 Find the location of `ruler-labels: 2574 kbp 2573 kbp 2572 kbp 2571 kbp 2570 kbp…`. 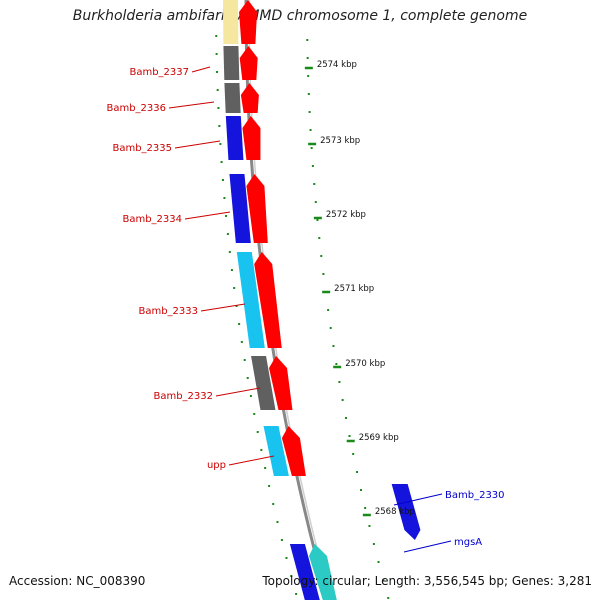

ruler-labels: 2574 kbp 2573 kbp 2572 kbp 2571 kbp 2570 kbp… is located at coordinates (359, 288).